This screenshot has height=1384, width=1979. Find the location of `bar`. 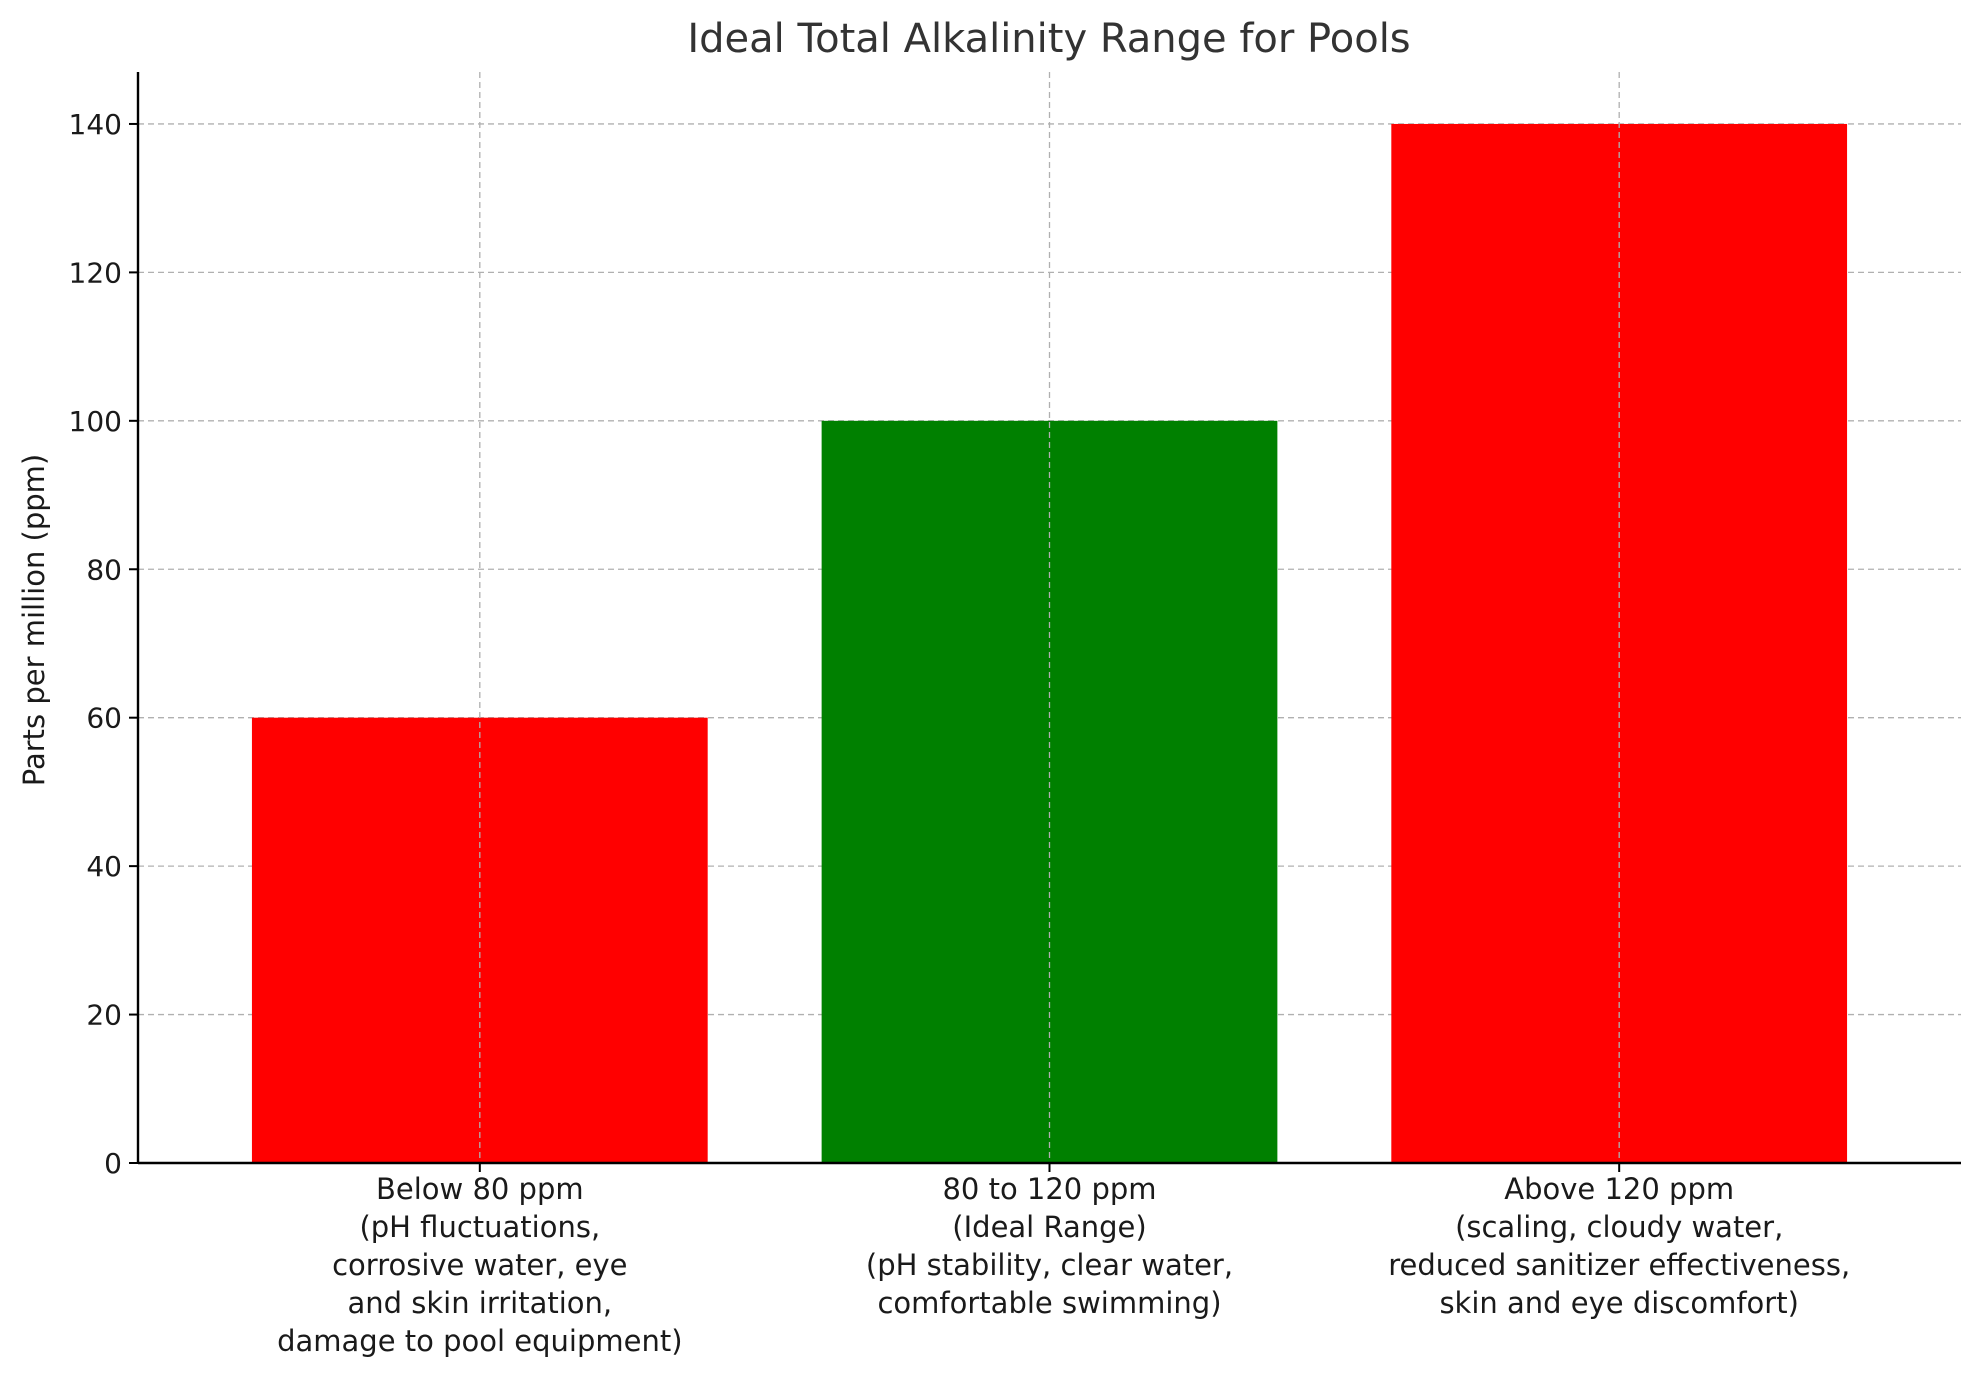

bar is located at coordinates (479, 940).